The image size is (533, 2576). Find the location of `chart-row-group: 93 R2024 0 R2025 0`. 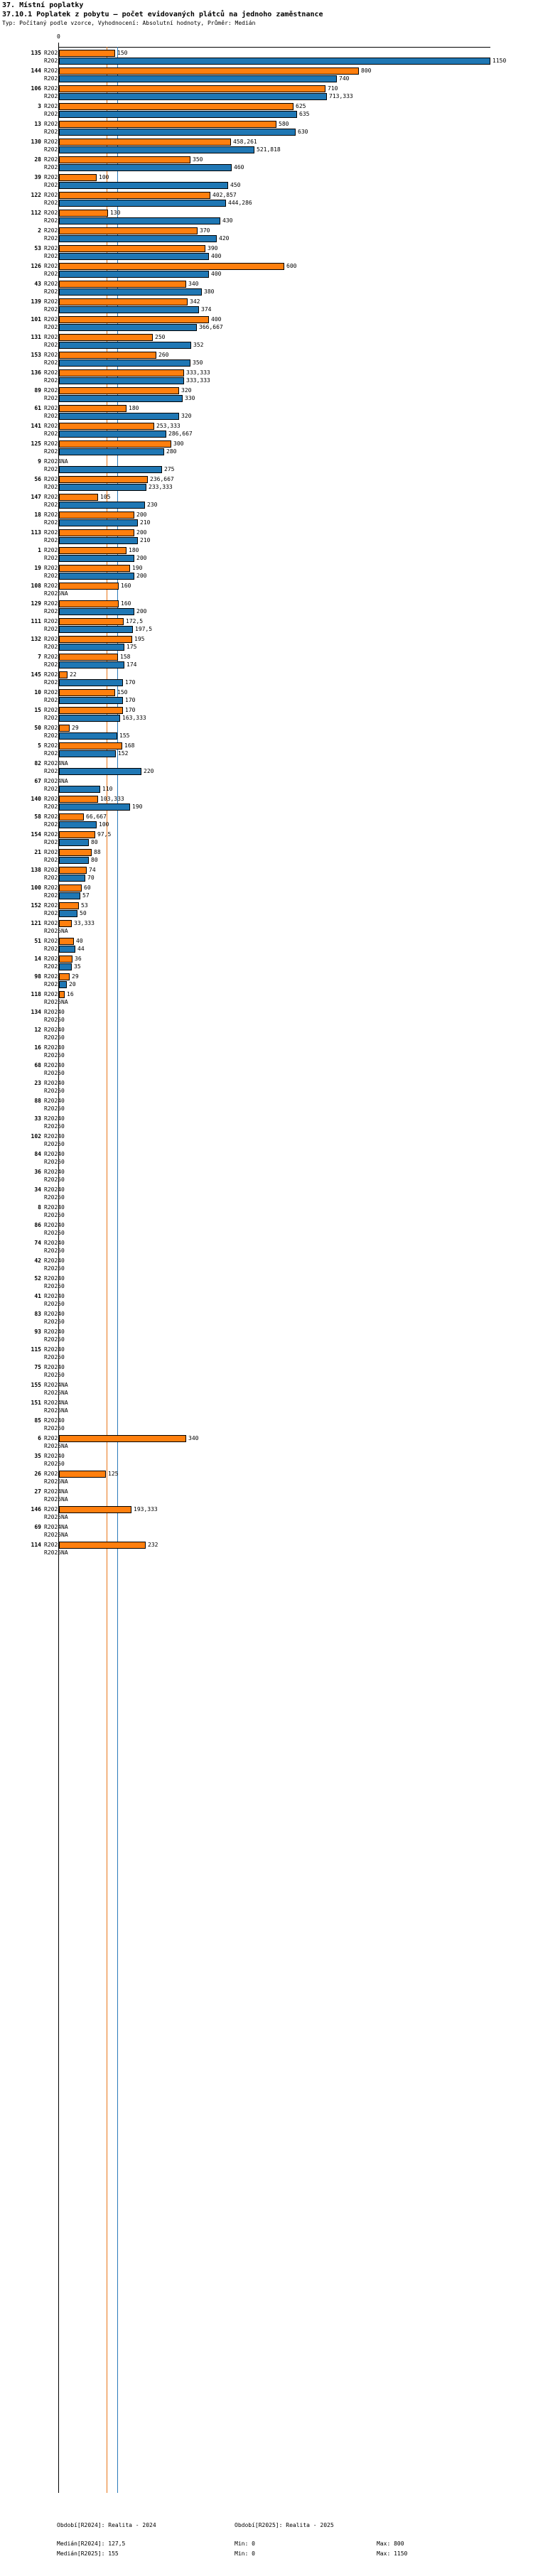

chart-row-group: 93 R2024 0 R2025 0 is located at coordinates (266, 1337).